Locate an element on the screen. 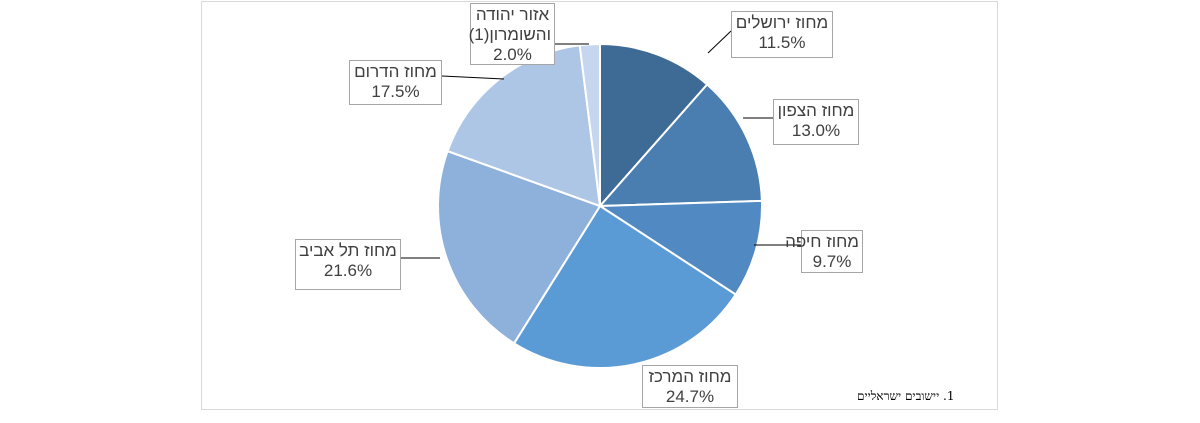 This screenshot has width=1200, height=423. slice-label: אזור יהודה is located at coordinates (512, 14).